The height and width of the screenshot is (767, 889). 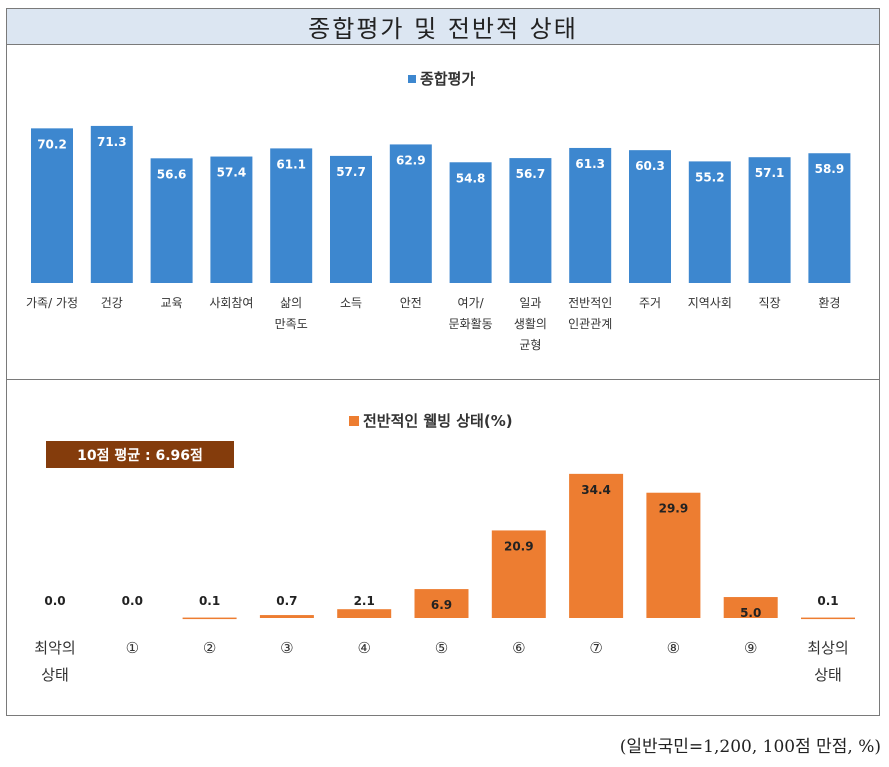 What do you see at coordinates (530, 303) in the screenshot?
I see `tick-label-overall-8-0: 일과` at bounding box center [530, 303].